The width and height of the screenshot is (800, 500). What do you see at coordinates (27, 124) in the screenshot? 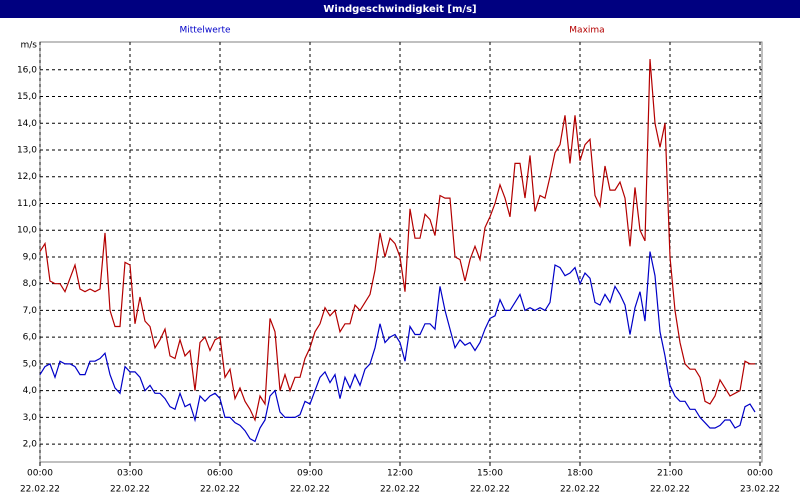
I see `y-tick-label: 14,0` at bounding box center [27, 124].